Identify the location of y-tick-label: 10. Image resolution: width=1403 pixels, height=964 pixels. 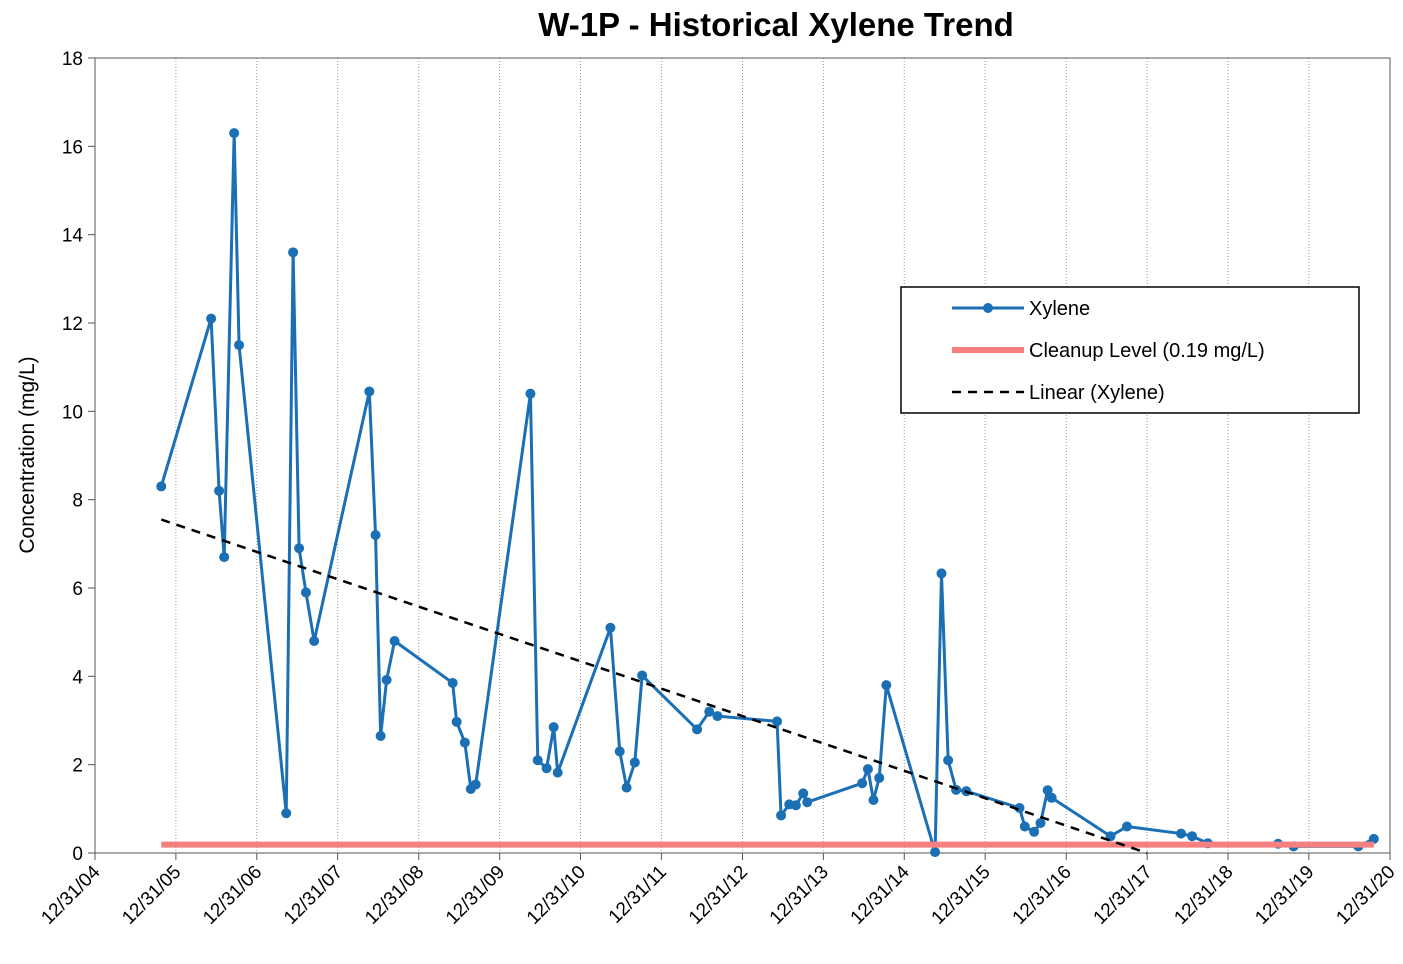
(72, 412).